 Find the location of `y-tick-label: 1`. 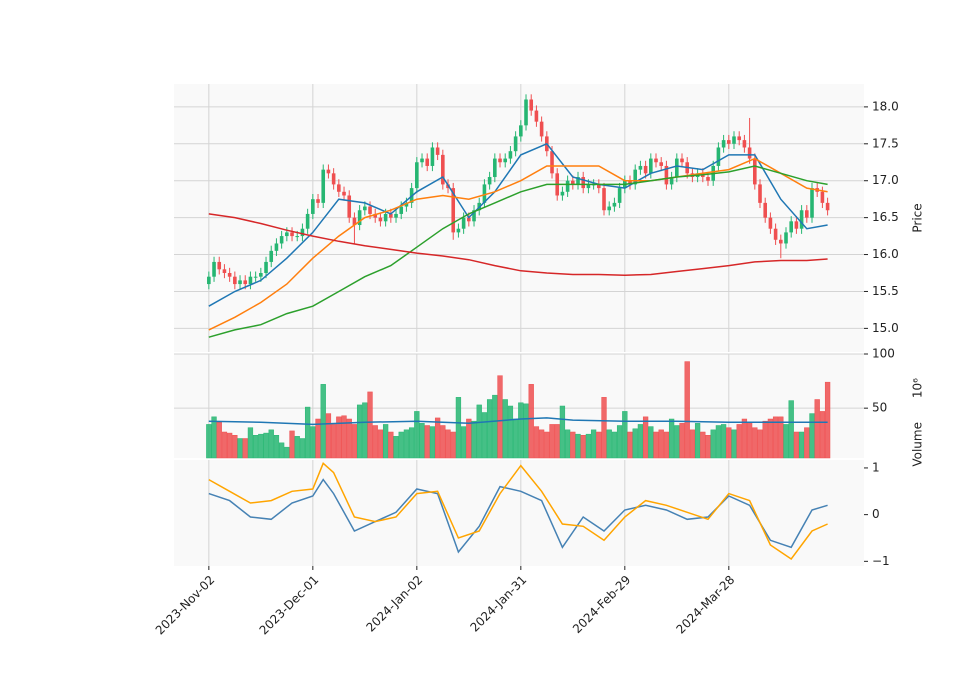

y-tick-label: 1 is located at coordinates (876, 467).